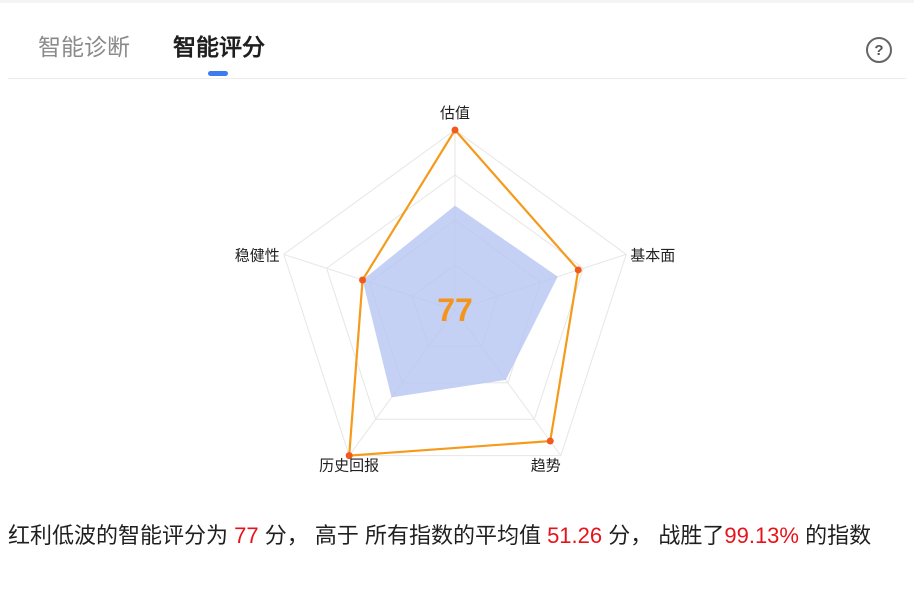 Image resolution: width=914 pixels, height=598 pixels. What do you see at coordinates (575, 535) in the screenshot?
I see `summary-average: 51.26` at bounding box center [575, 535].